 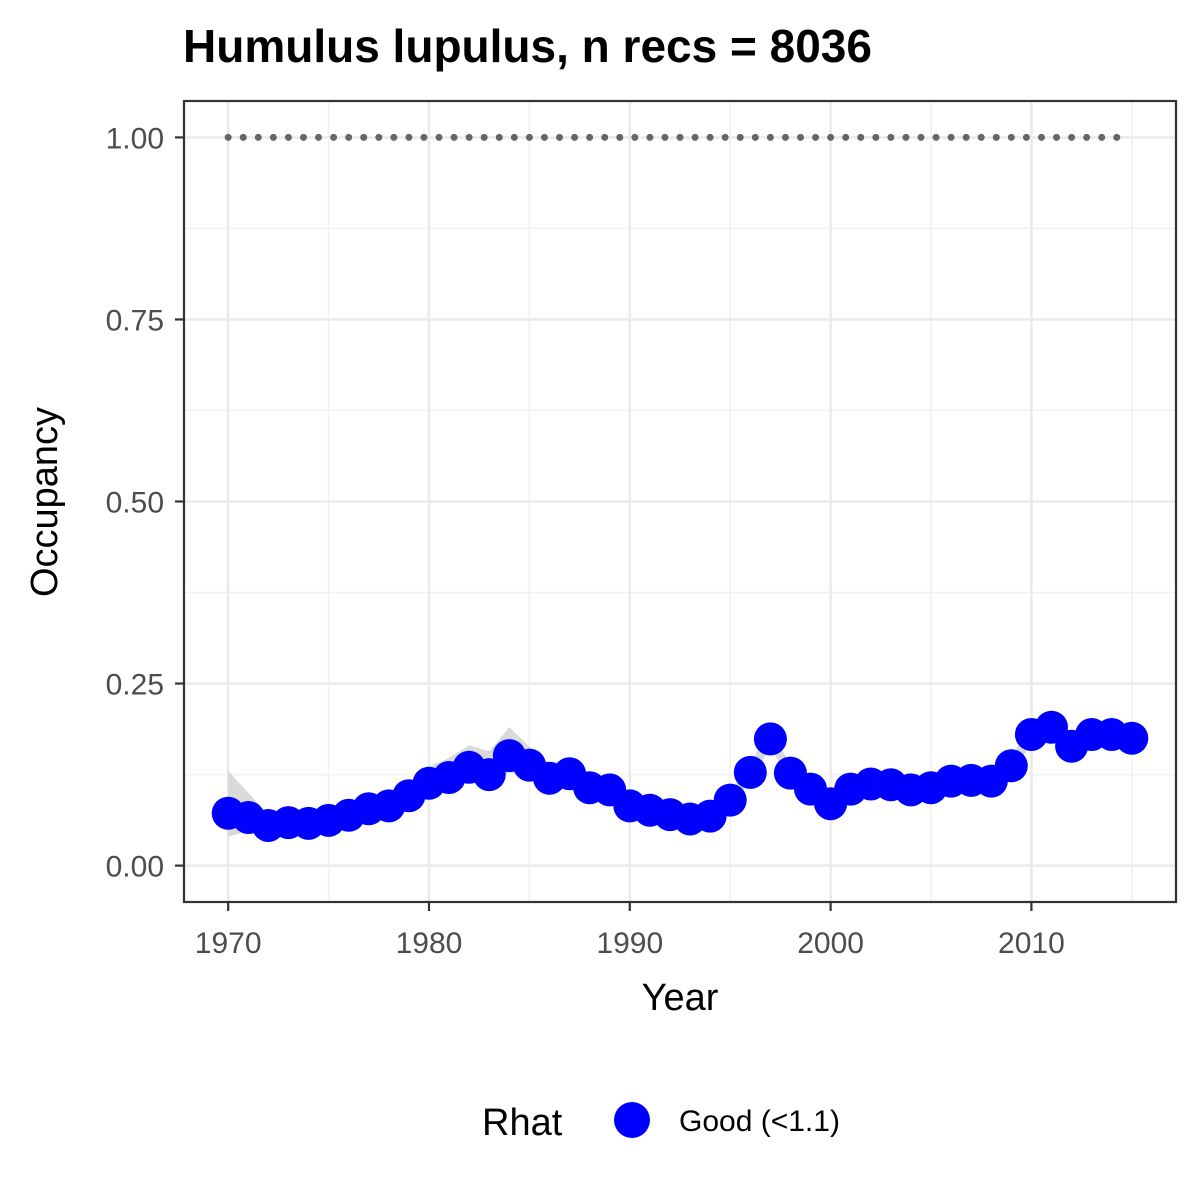 What do you see at coordinates (135, 503) in the screenshot?
I see `y-tick-label: 0.50` at bounding box center [135, 503].